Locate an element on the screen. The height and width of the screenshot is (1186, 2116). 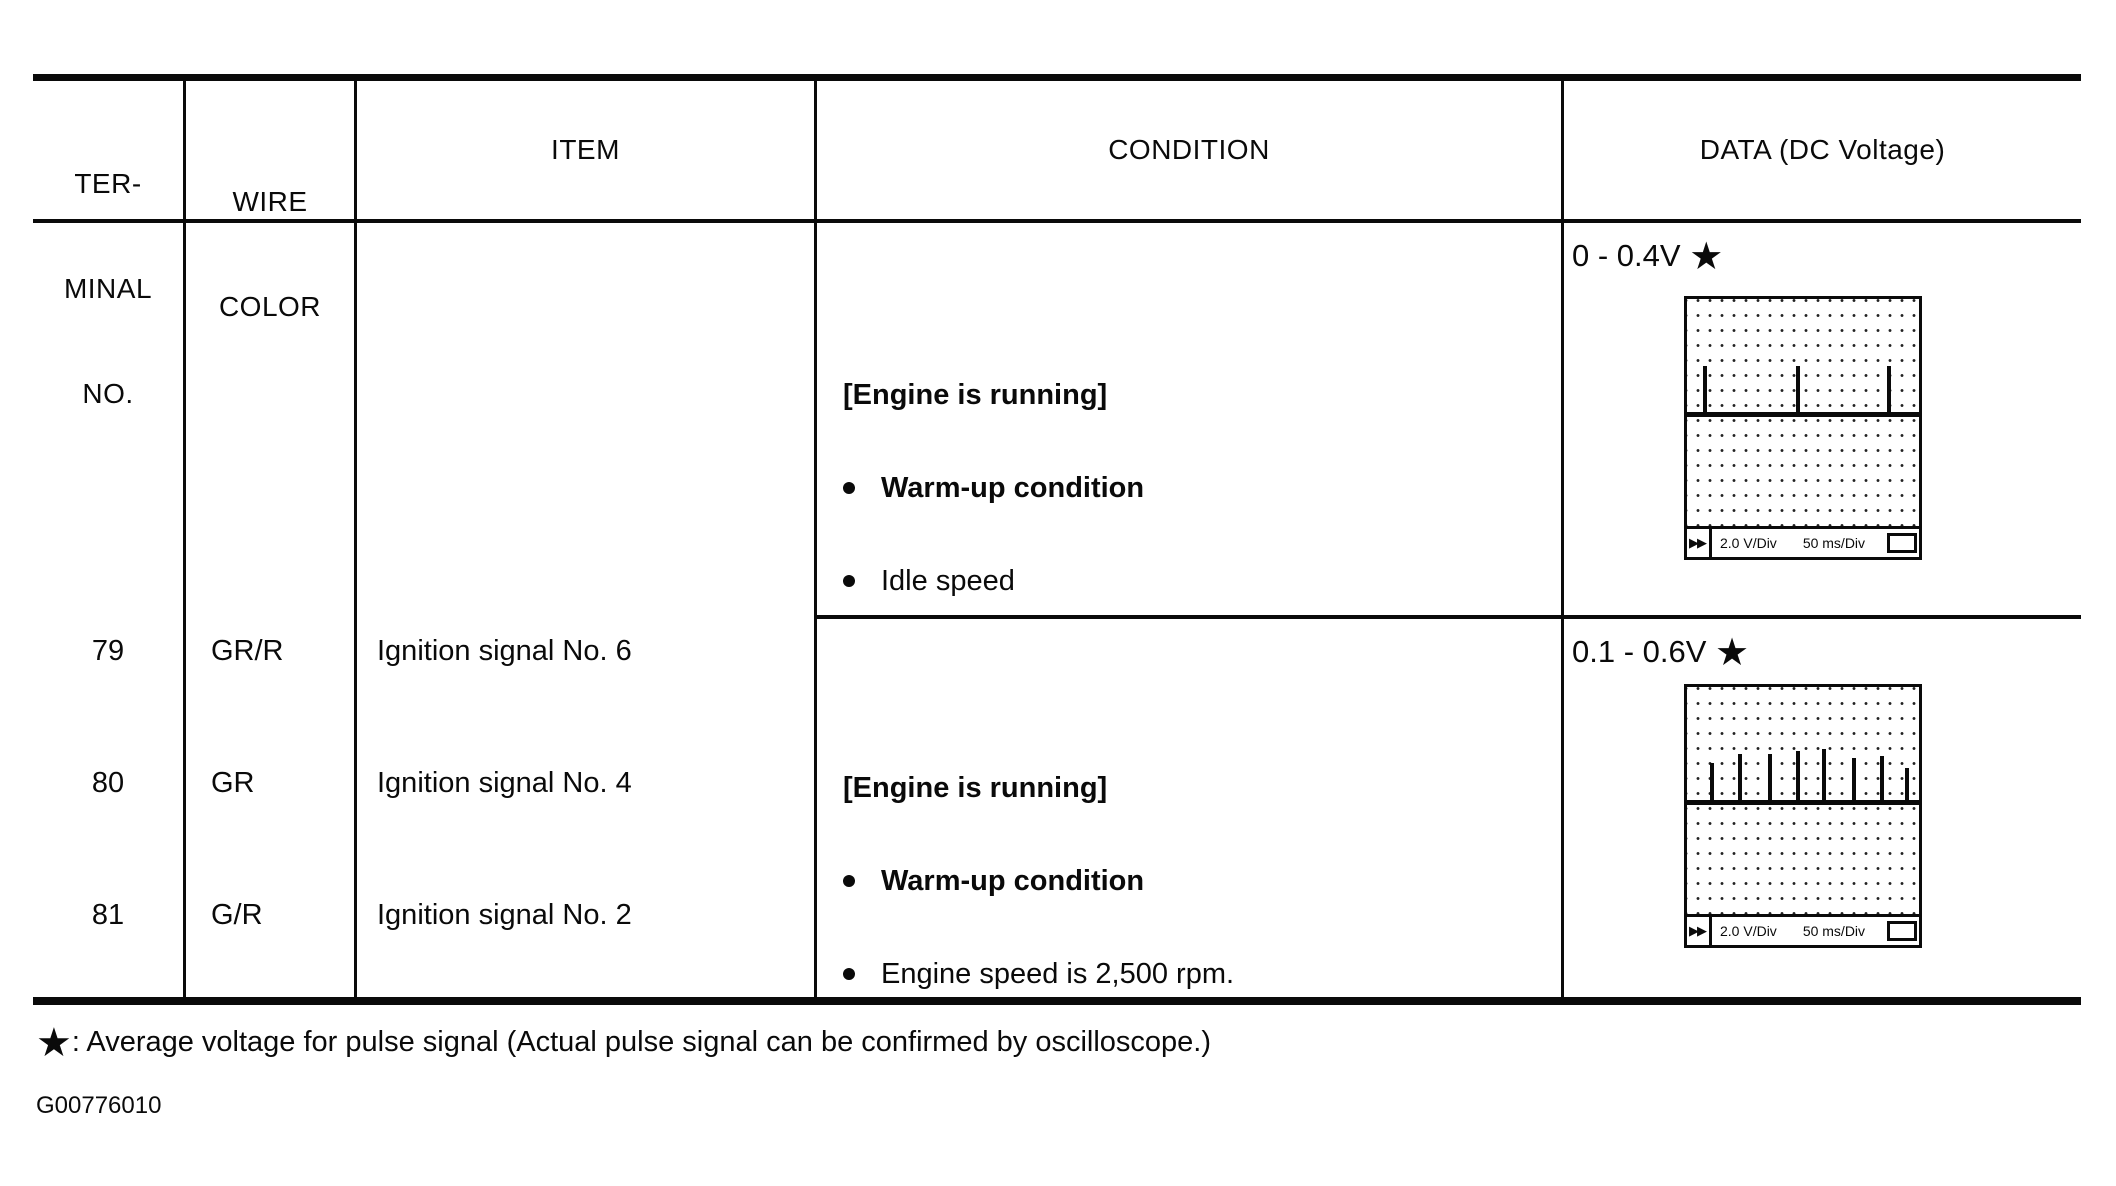
terminal-numbers: 79 80 81 is located at coordinates (108, 783).